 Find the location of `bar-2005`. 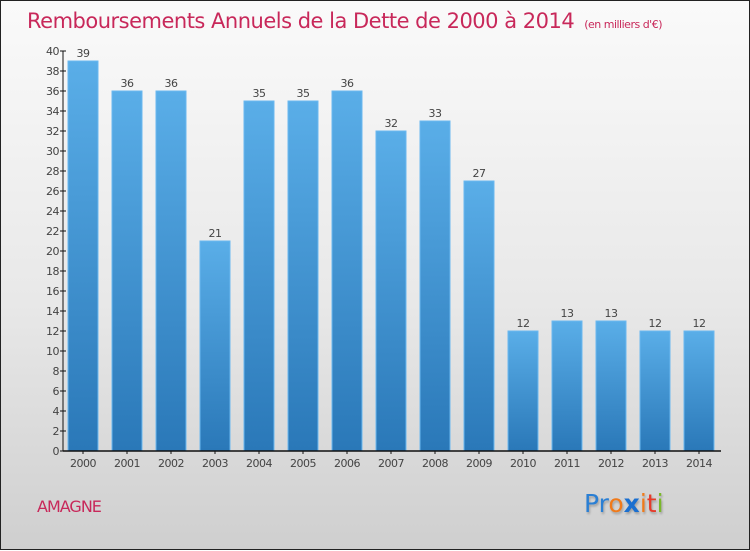

bar-2005 is located at coordinates (303, 276).